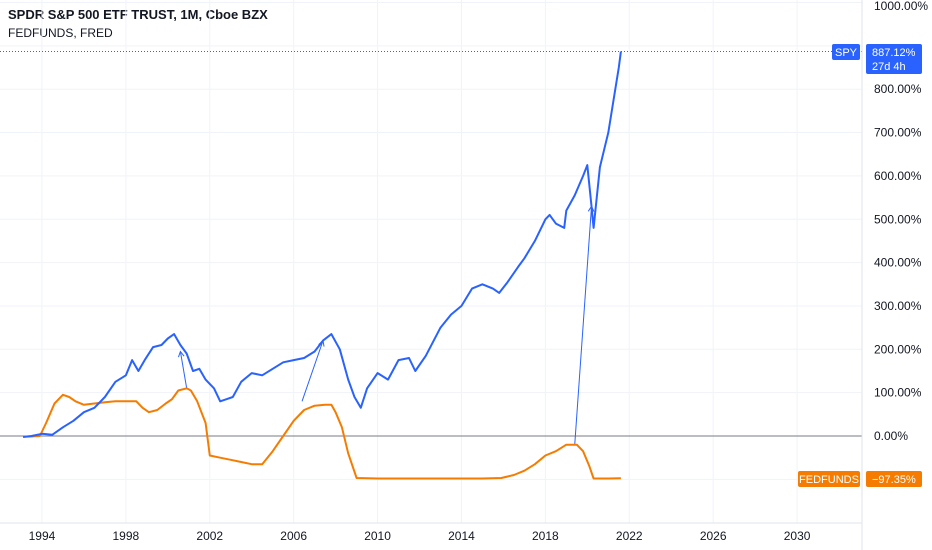 The width and height of the screenshot is (932, 550). I want to click on y-tick-label: 800.00%, so click(898, 89).